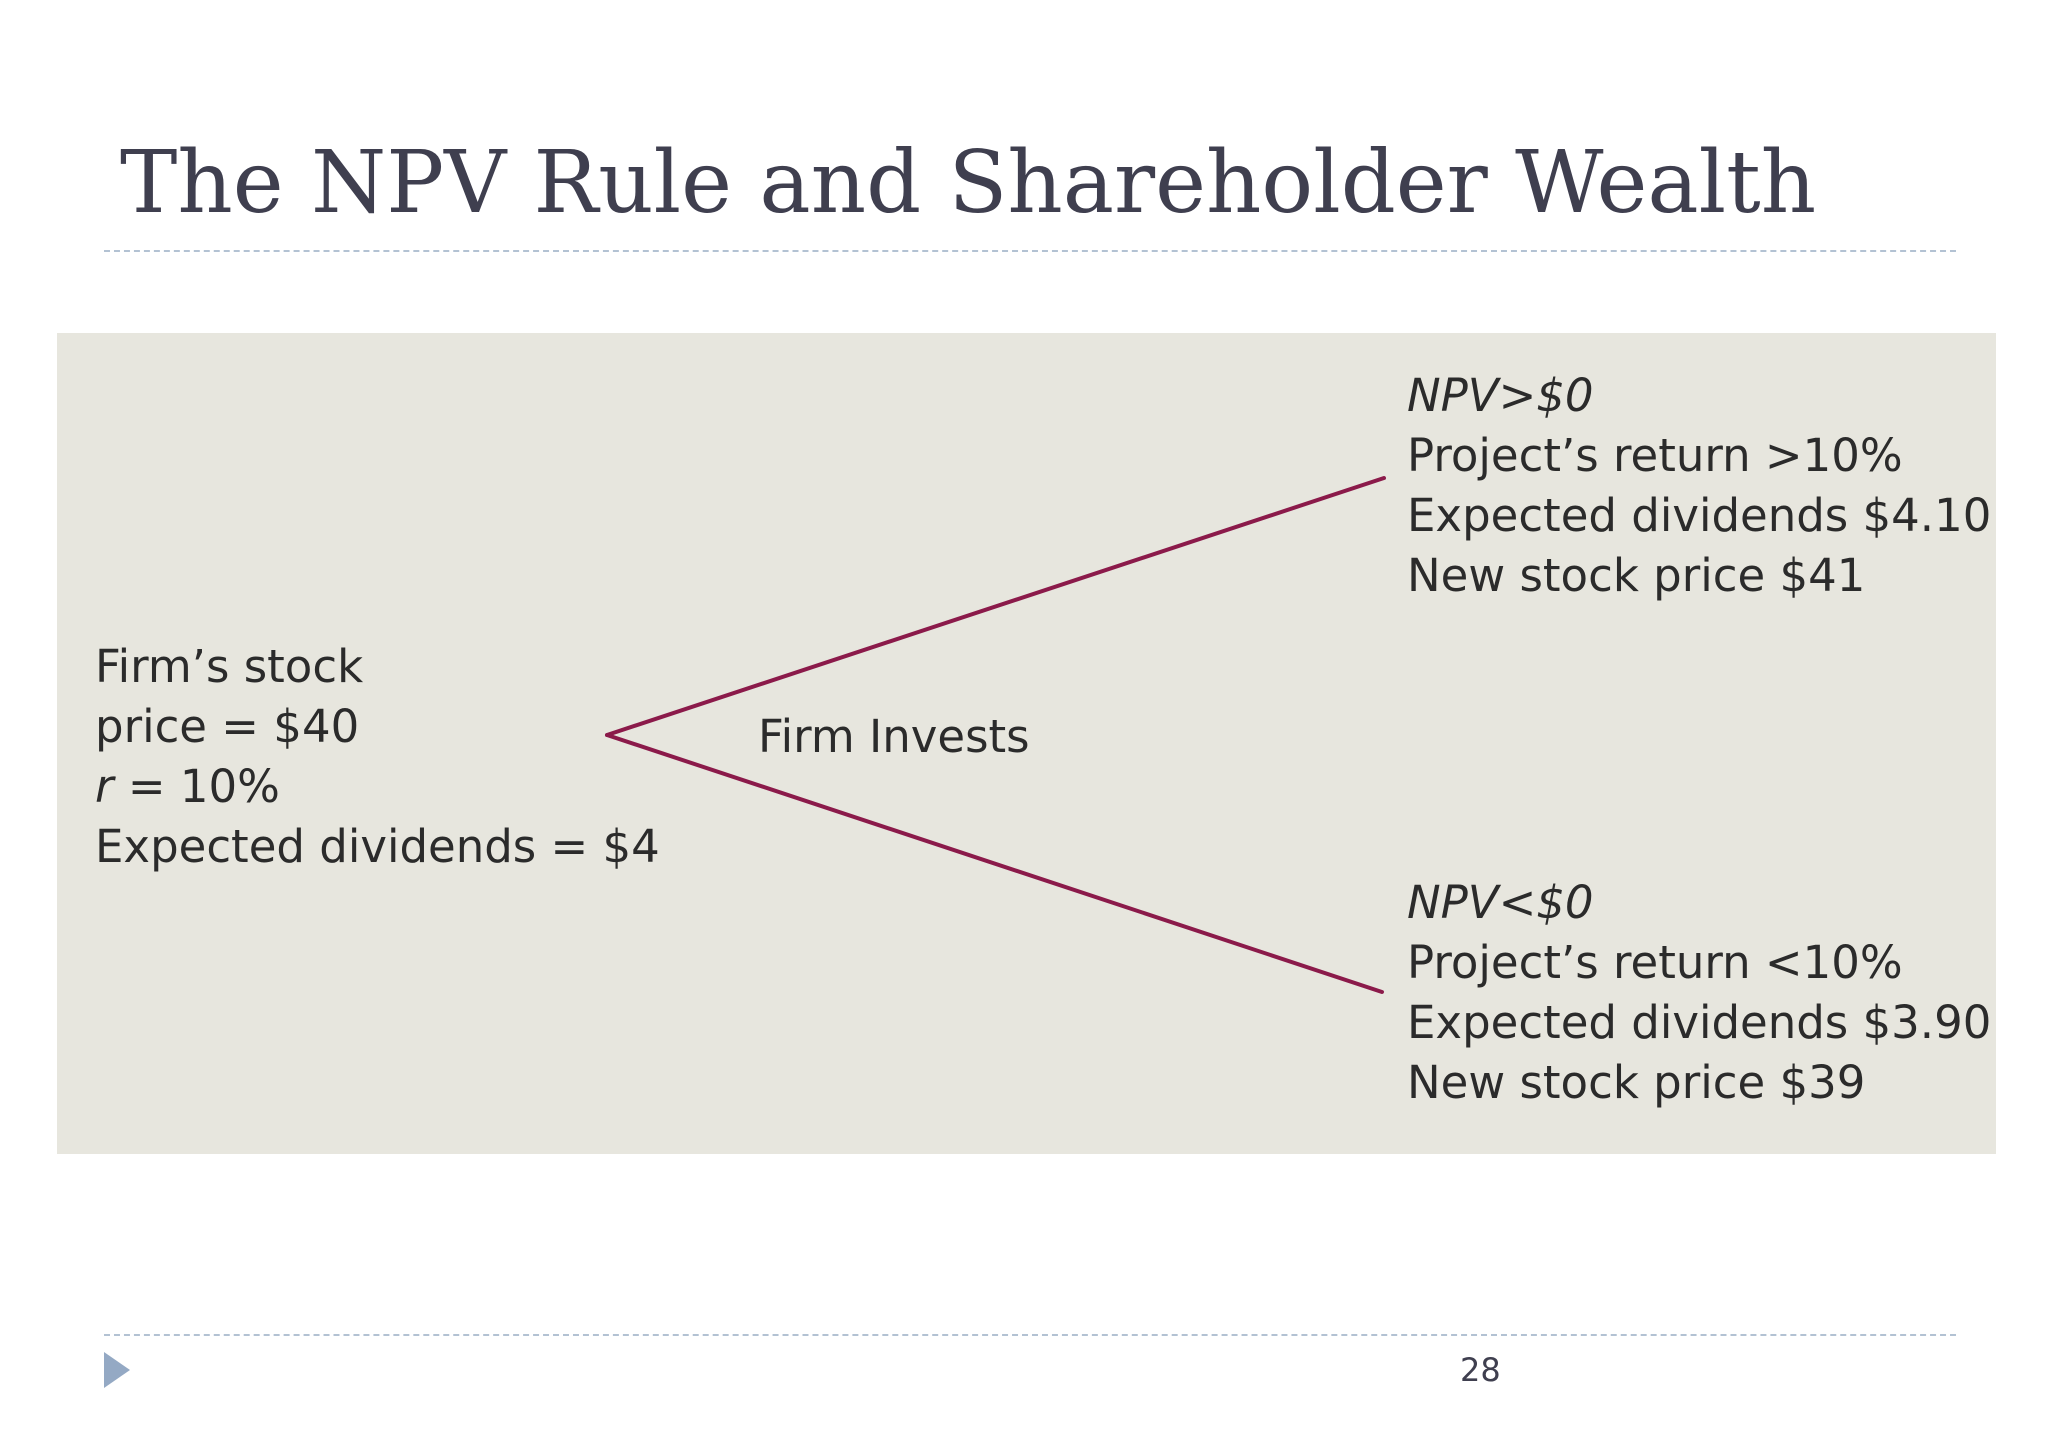  Describe the element at coordinates (227, 726) in the screenshot. I see `stock-price: price = $40` at that location.